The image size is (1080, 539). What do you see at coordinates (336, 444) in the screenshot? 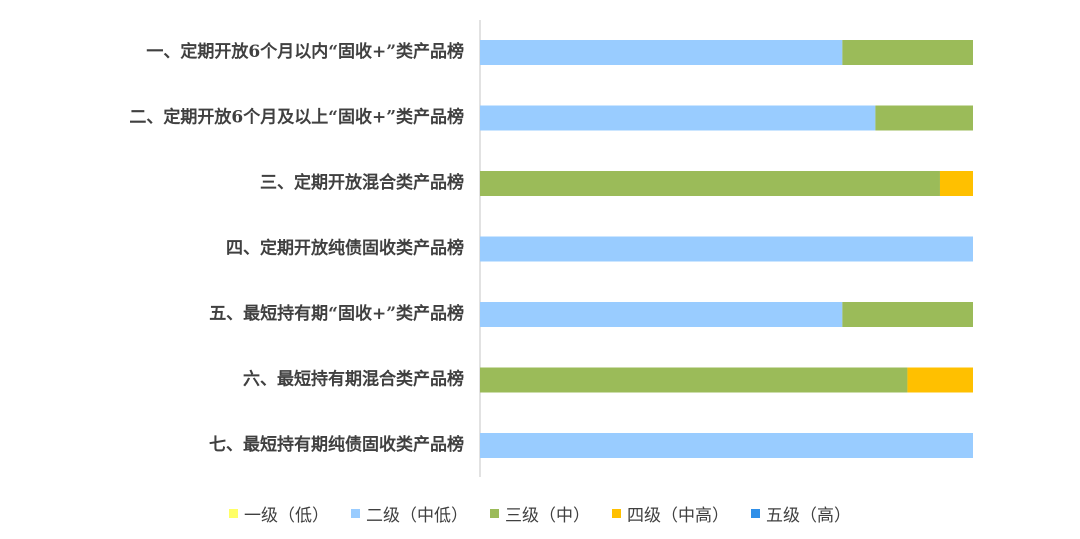
I see `category-label: 七、最短持有期纯债固收类产品榜` at bounding box center [336, 444].